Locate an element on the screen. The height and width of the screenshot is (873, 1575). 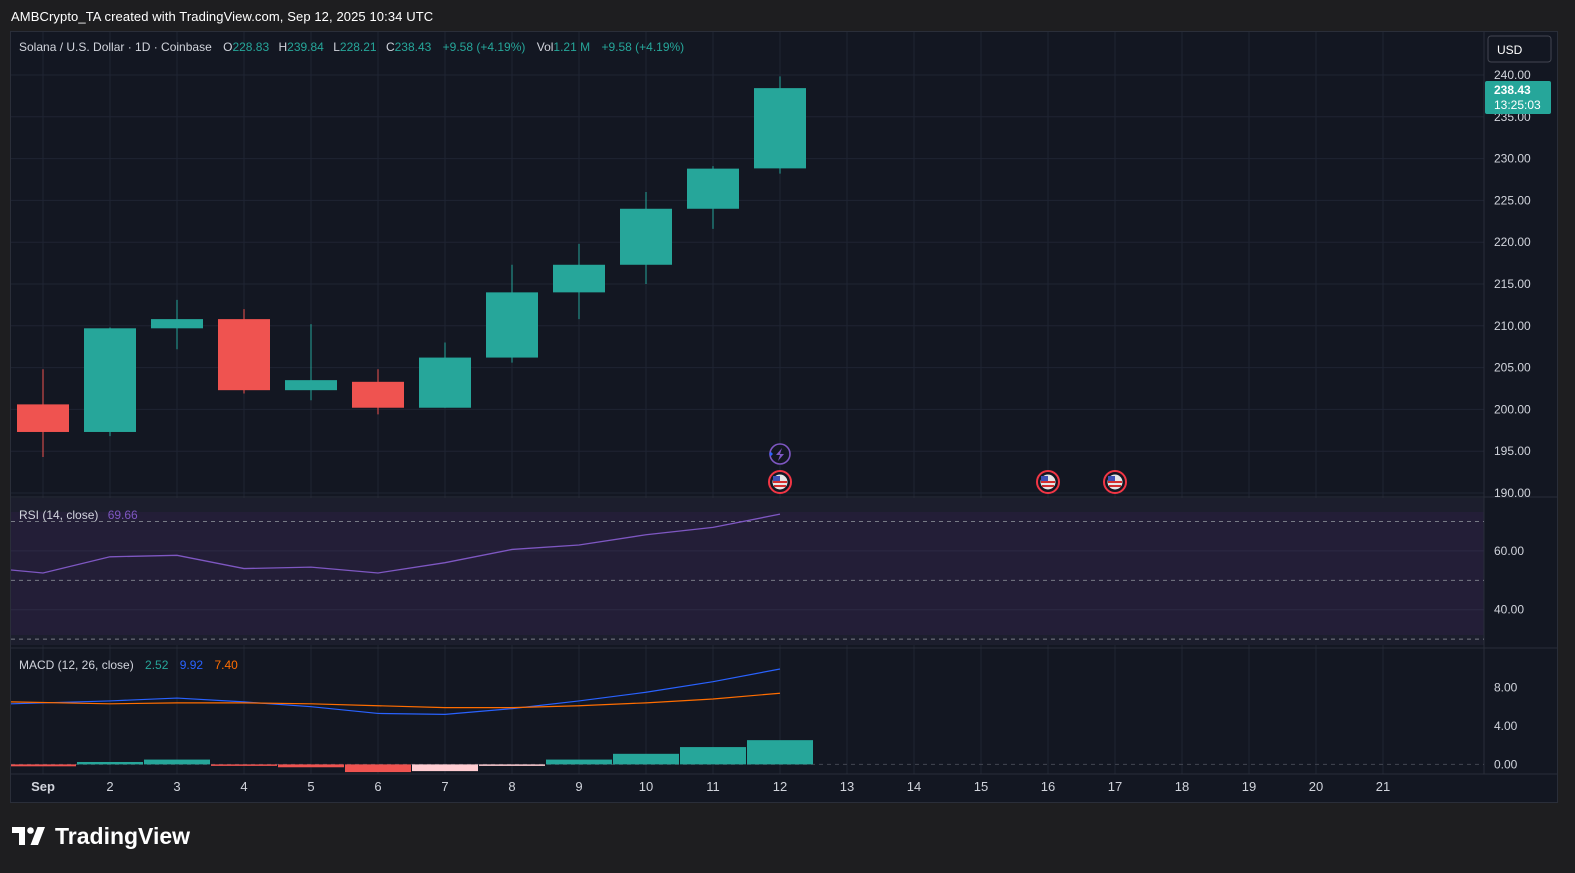
time-tick-label: 13 is located at coordinates (847, 786).